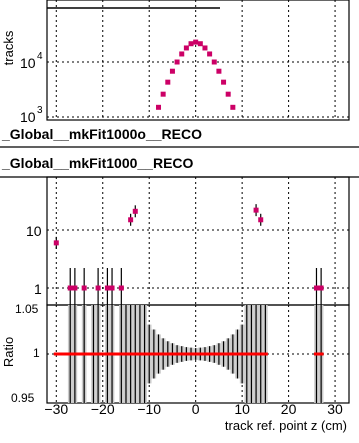 The width and height of the screenshot is (359, 443). Describe the element at coordinates (103, 409) in the screenshot. I see `ratio-xtick-label-1: −20` at that location.